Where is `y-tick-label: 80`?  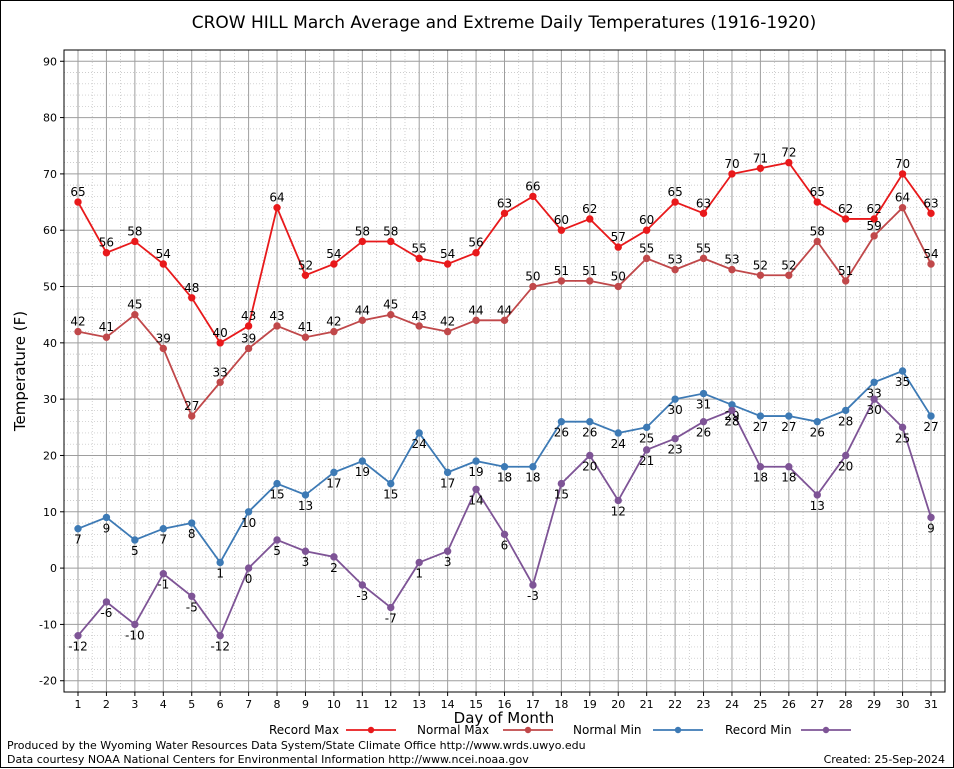 y-tick-label: 80 is located at coordinates (50, 118).